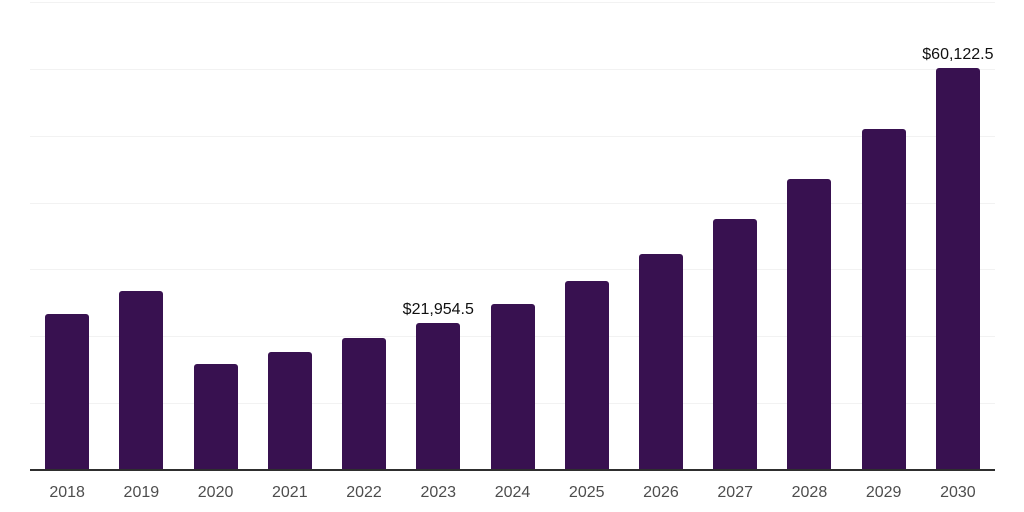 The width and height of the screenshot is (1024, 512). I want to click on bar-2020, so click(215, 417).